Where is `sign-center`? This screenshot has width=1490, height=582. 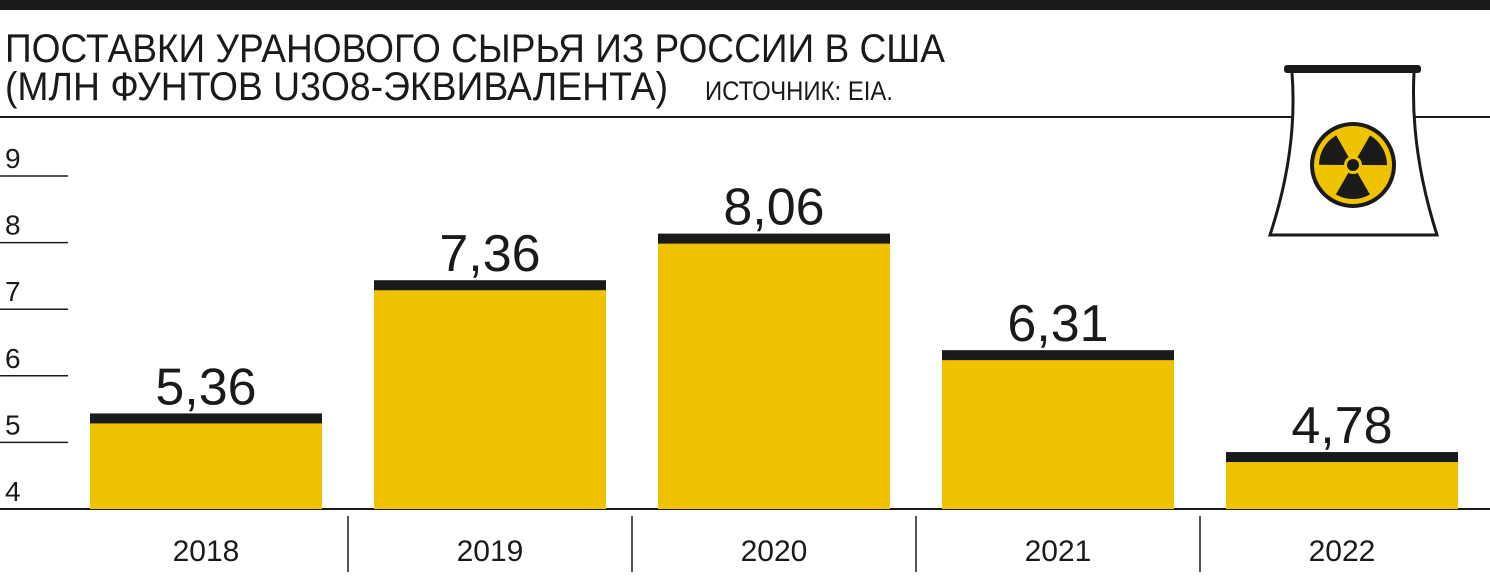
sign-center is located at coordinates (1353, 165).